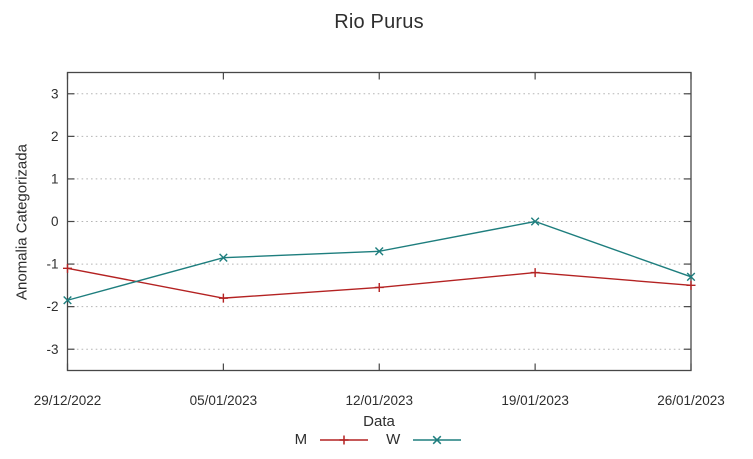 This screenshot has width=753, height=459. I want to click on x-tick-label: 19/01/2023, so click(535, 400).